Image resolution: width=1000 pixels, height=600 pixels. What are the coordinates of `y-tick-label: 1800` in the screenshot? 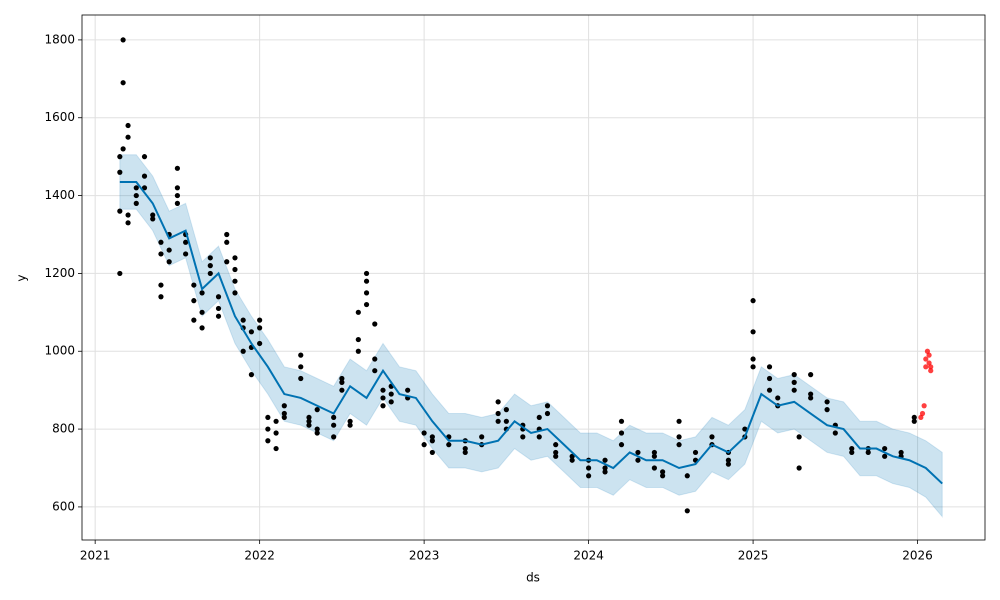 It's located at (59, 39).